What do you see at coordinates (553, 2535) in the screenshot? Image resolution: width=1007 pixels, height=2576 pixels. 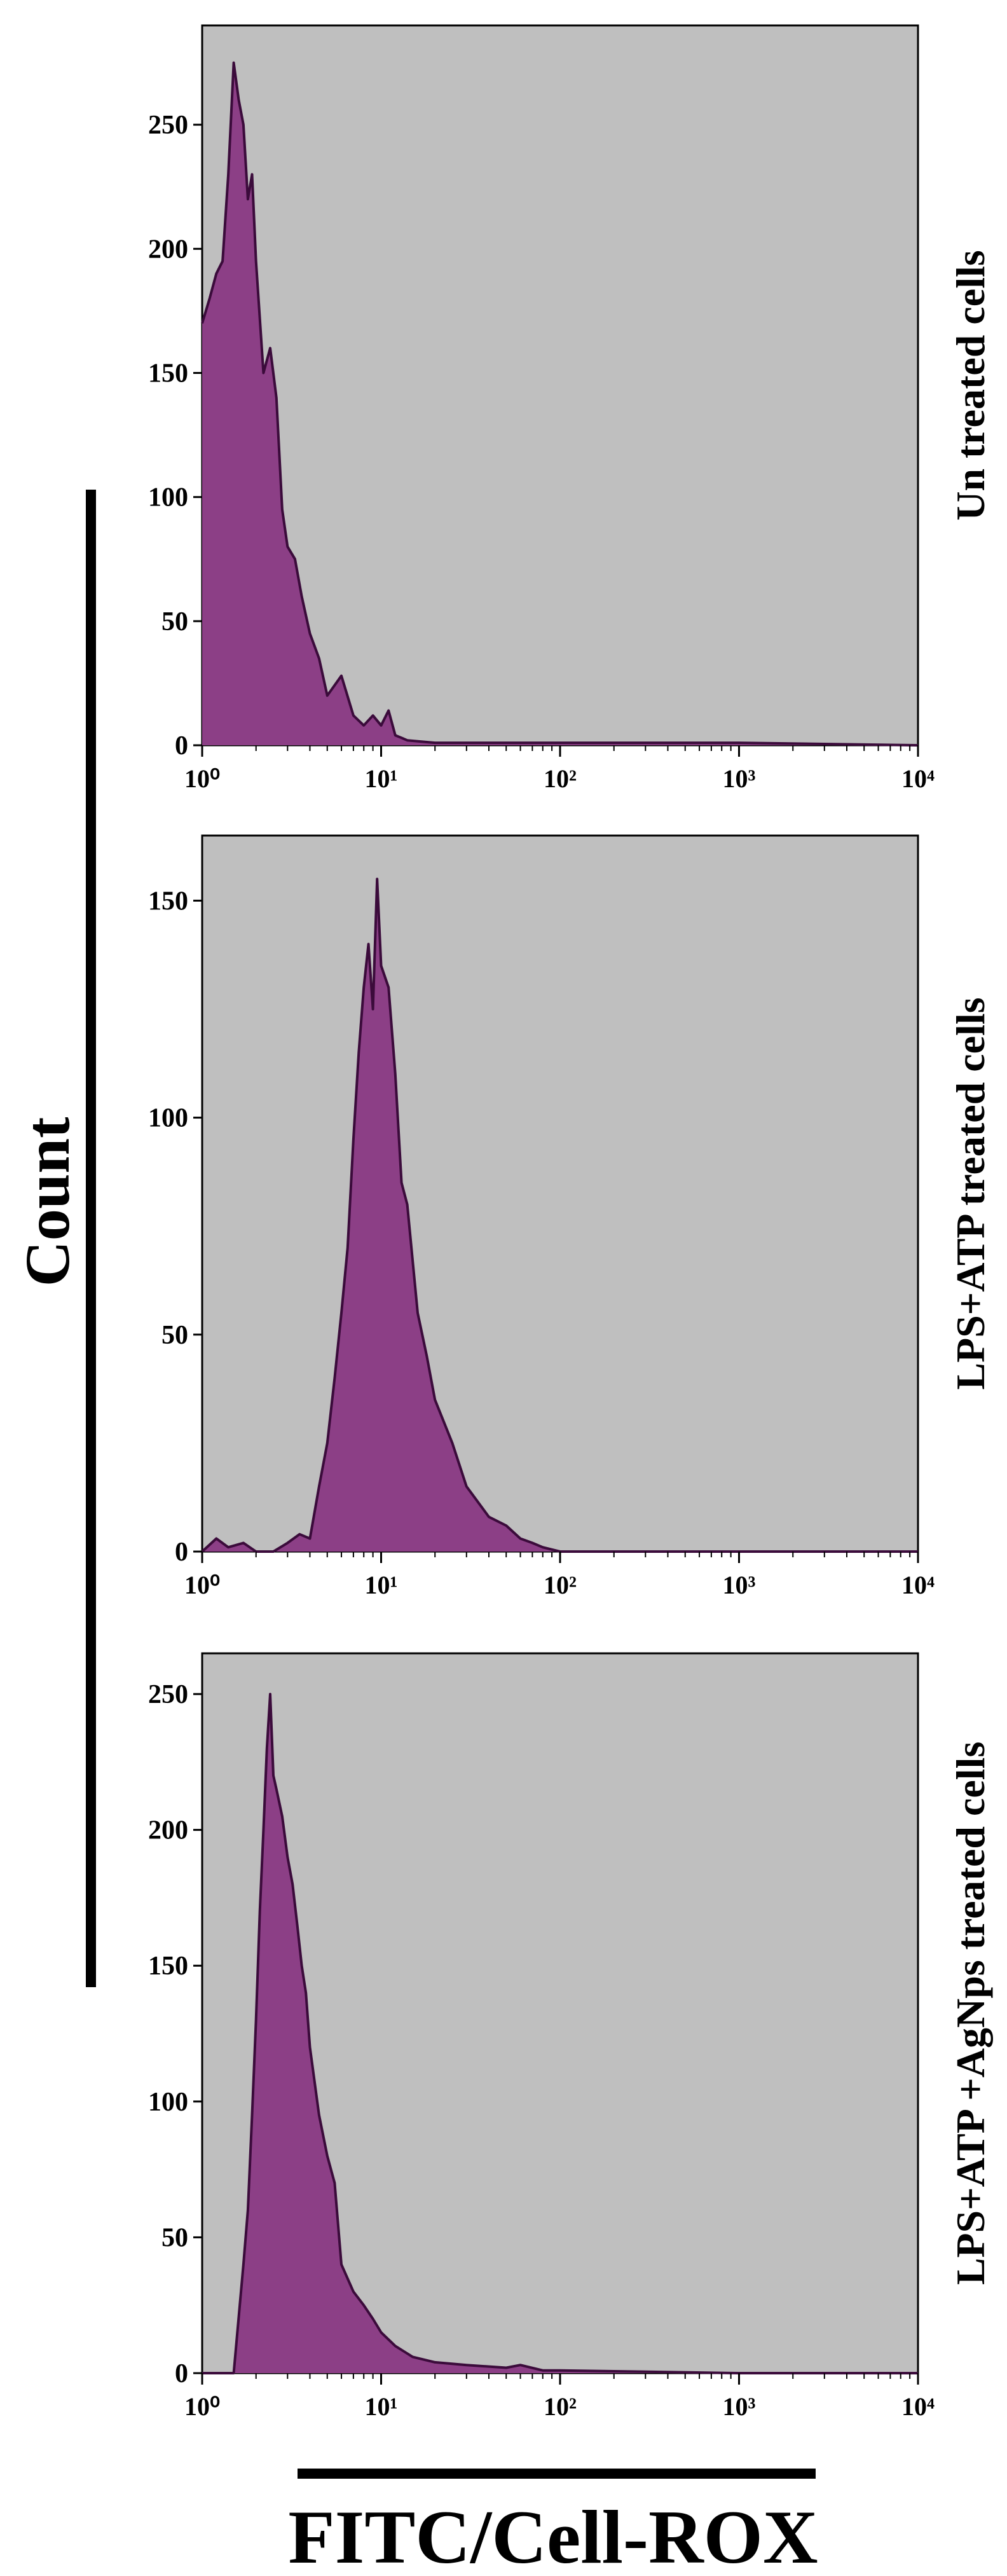 I see `x-axis-title: FITC/Cell-ROX` at bounding box center [553, 2535].